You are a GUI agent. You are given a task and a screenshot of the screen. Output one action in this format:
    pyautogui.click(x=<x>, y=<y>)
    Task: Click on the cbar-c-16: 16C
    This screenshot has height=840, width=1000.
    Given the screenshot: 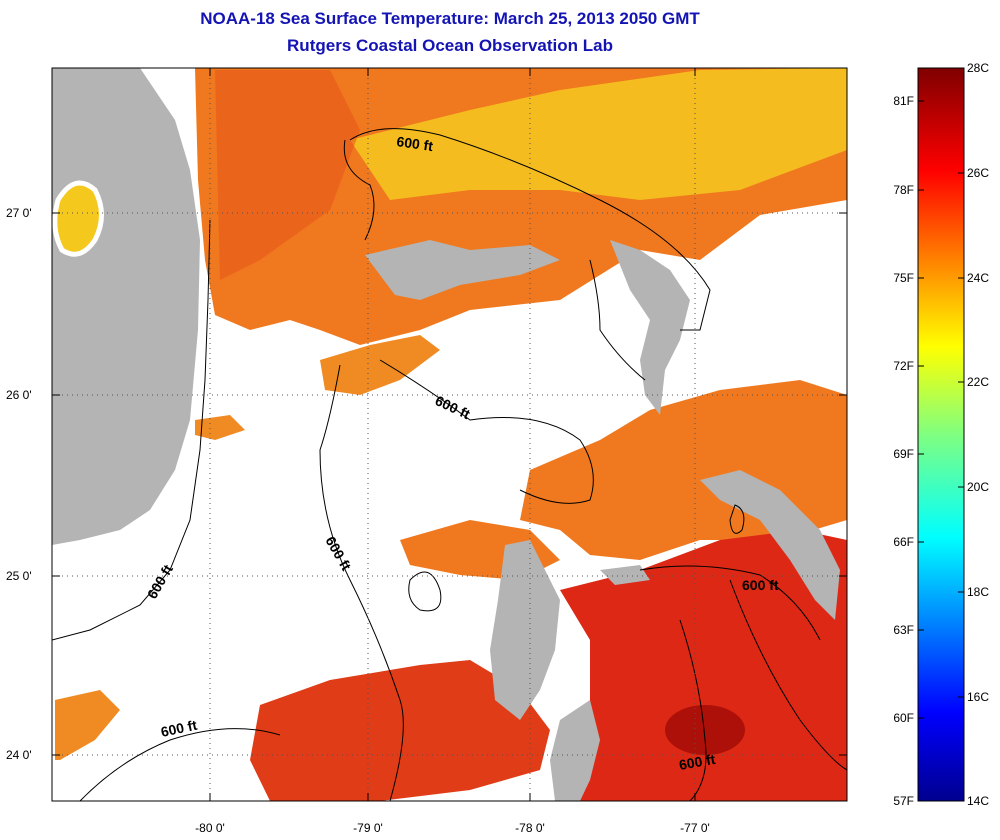 What is the action you would take?
    pyautogui.click(x=978, y=697)
    